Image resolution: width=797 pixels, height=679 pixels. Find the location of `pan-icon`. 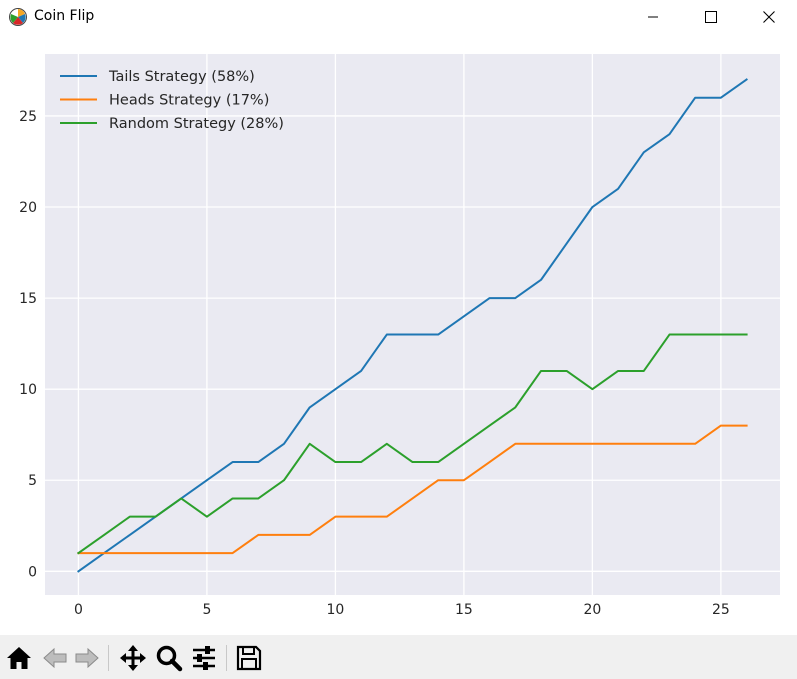

pan-icon is located at coordinates (133, 658).